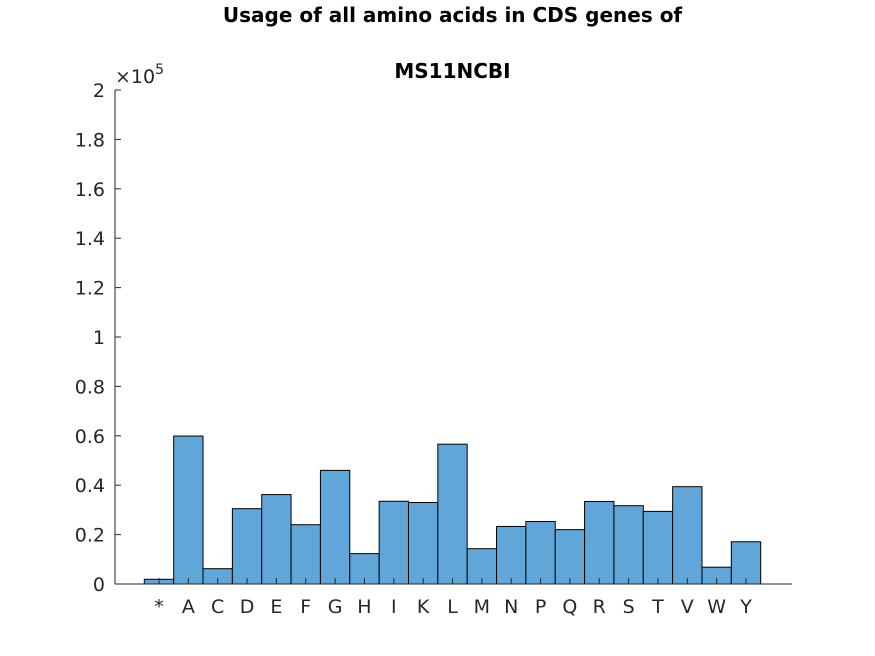 The image size is (875, 656). I want to click on x-tick-label: W, so click(716, 607).